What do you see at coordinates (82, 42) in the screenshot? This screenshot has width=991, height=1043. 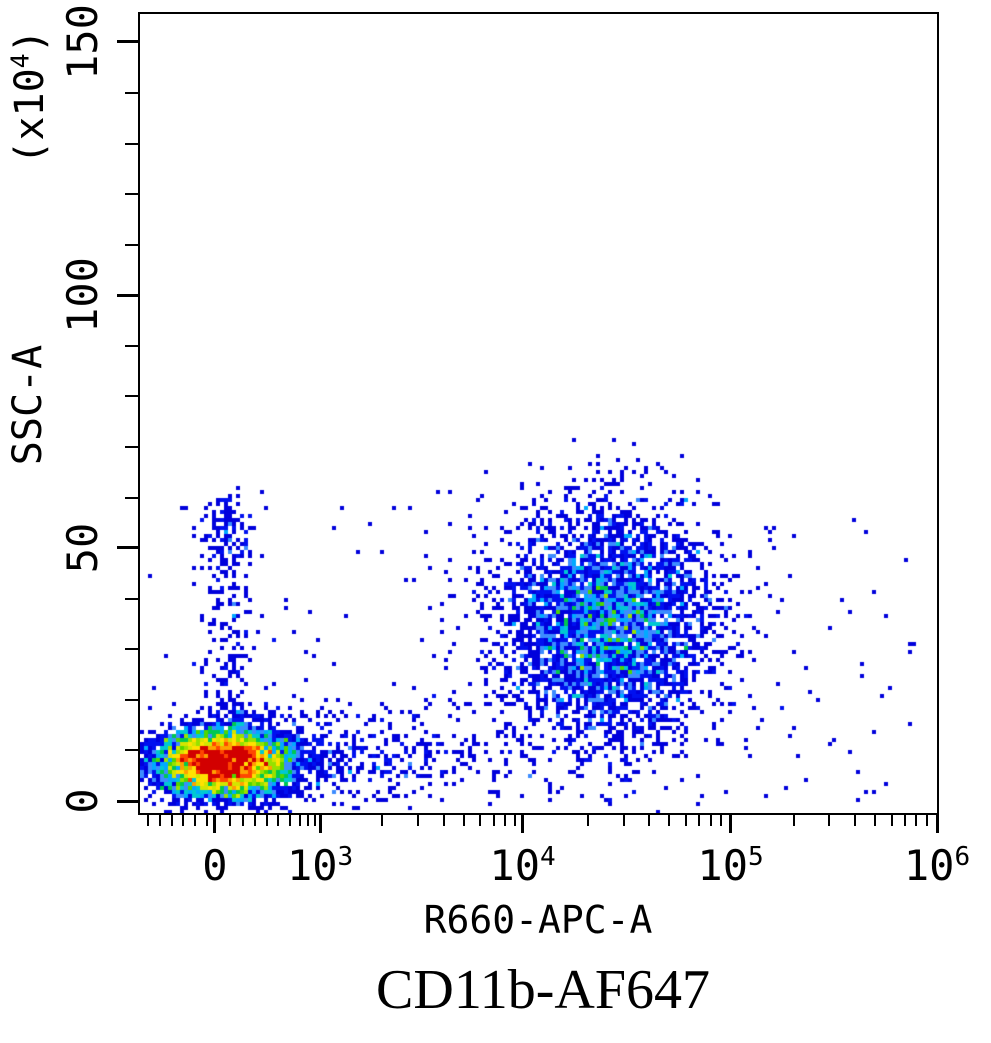 I see `y-tick-label: 150` at bounding box center [82, 42].